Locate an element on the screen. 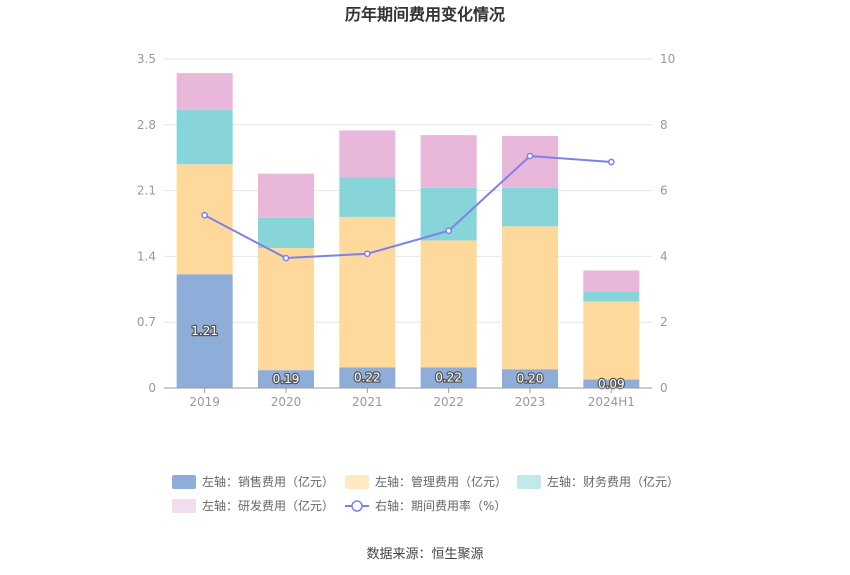  expense-ratio-line is located at coordinates (408, 207).